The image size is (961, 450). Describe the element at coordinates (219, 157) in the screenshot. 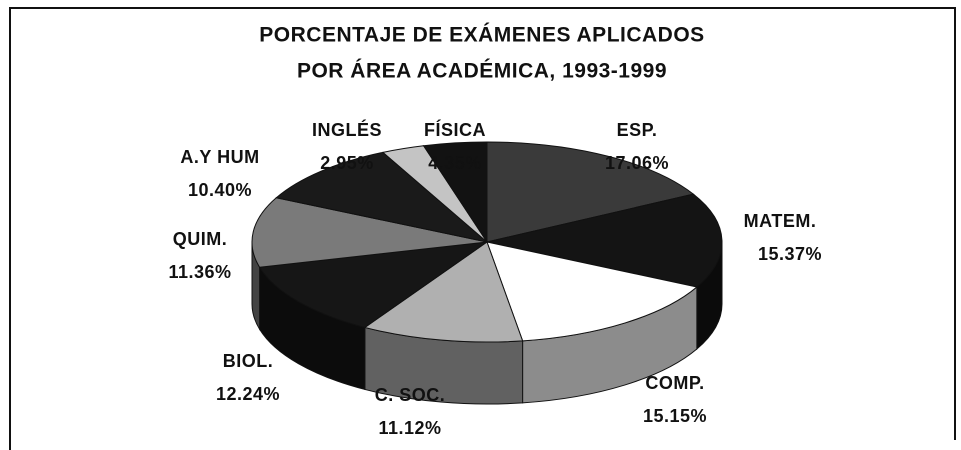

I see `category-label: A.Y HUM` at that location.